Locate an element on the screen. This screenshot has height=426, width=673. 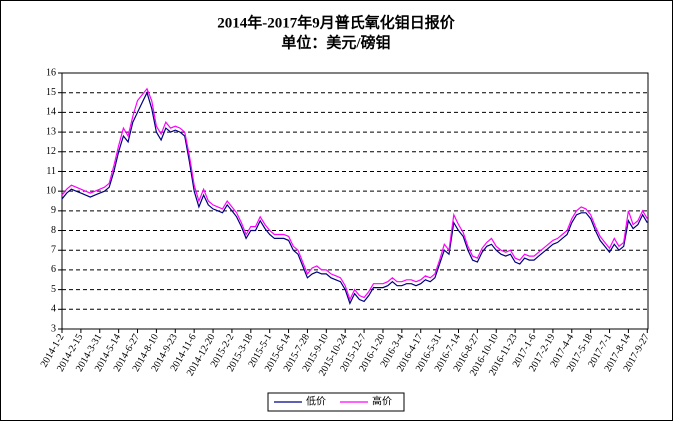
y-tick-label: 7 is located at coordinates (53, 250).